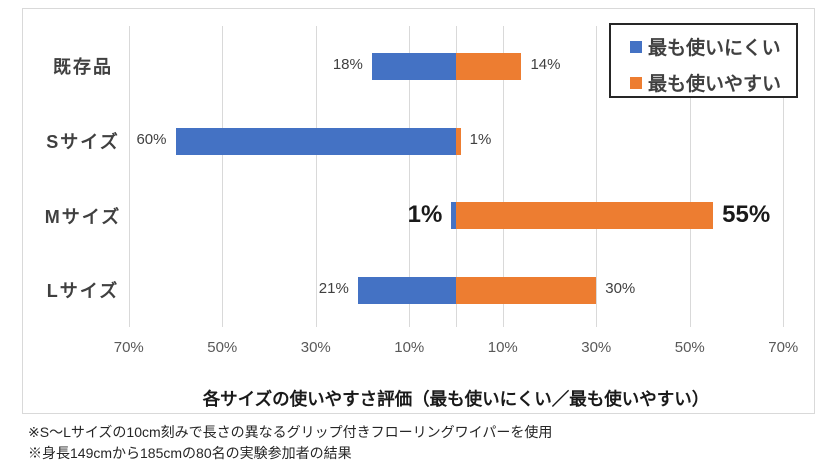 The width and height of the screenshot is (840, 473). What do you see at coordinates (715, 84) in the screenshot?
I see `legend-label: 最も使いやすい` at bounding box center [715, 84].